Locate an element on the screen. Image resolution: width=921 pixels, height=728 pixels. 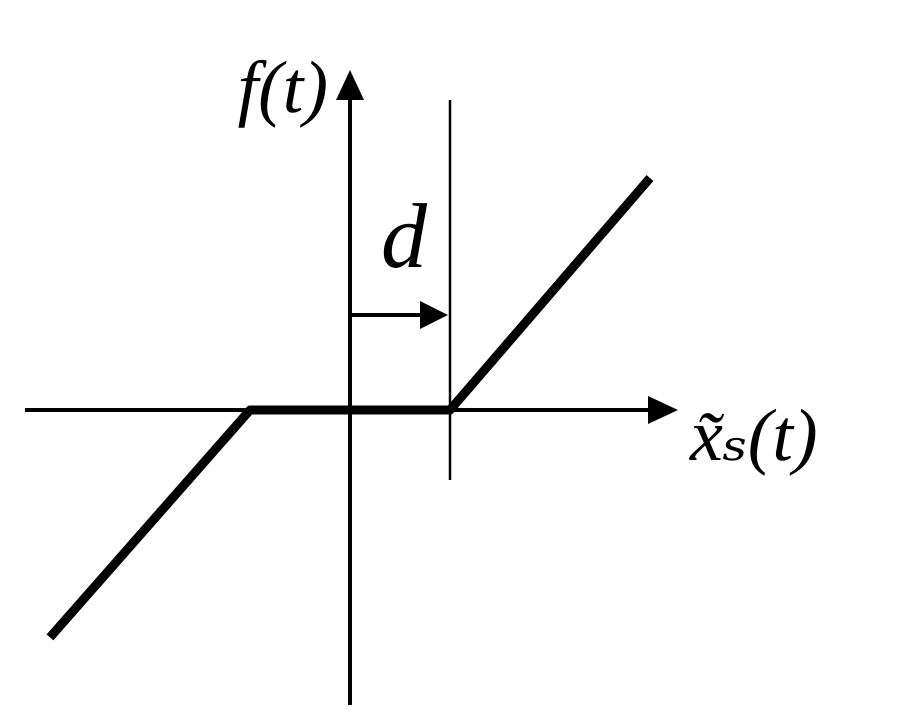
x-axis-title: x̃ₛ(t) is located at coordinates (753, 436).